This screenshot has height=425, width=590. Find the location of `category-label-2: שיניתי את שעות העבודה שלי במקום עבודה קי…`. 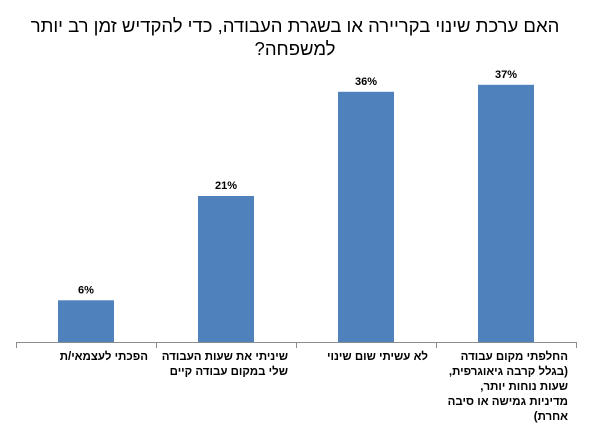

category-label-2: שיניתי את שעות העבודה שלי במקום עבודה קי… is located at coordinates (224, 364).